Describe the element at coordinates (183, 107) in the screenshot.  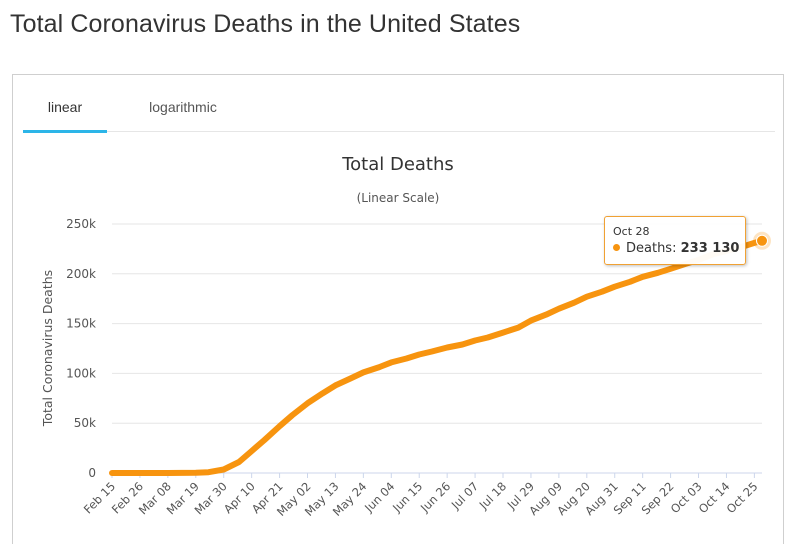
I see `tab-logarithmic: logarithmic` at that location.